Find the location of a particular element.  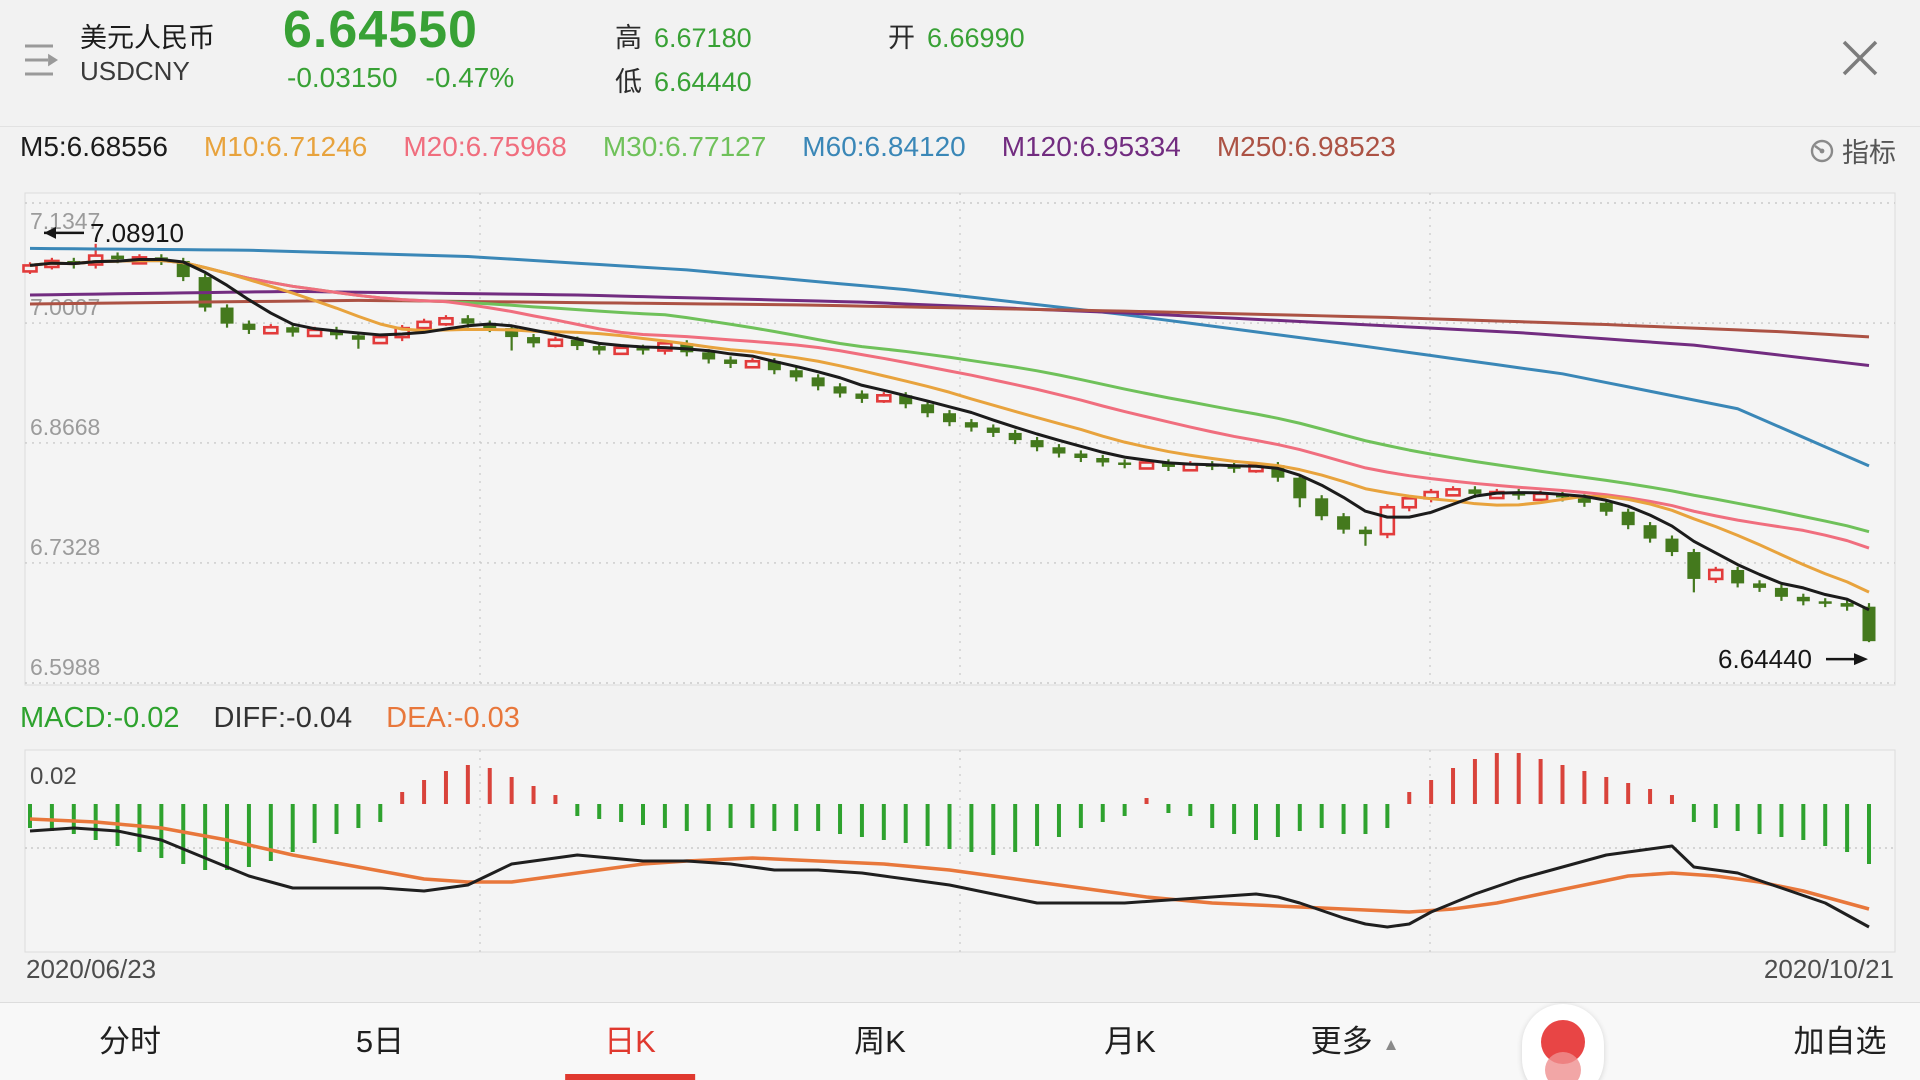

gauge-icon is located at coordinates (1822, 150).